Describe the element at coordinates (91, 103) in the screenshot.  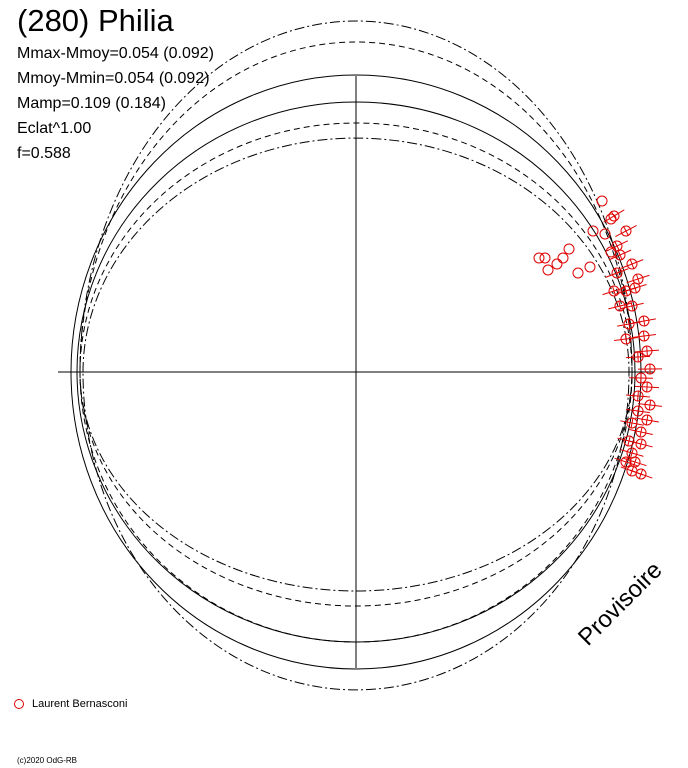
I see `stat-mamp: Mamp=0.109 (0.184)` at that location.